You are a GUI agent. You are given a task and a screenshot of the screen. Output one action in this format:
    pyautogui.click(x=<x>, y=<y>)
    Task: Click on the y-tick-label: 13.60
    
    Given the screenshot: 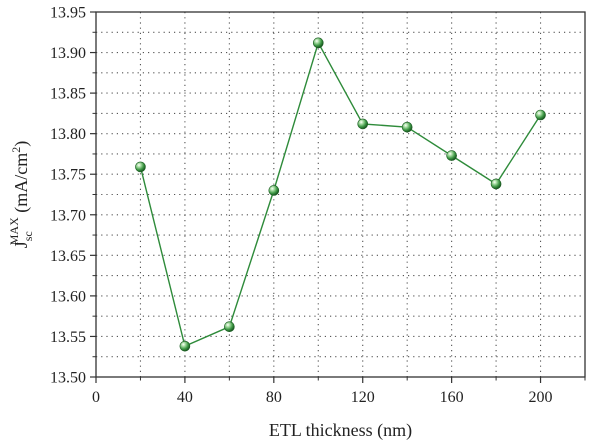 What is the action you would take?
    pyautogui.click(x=68, y=296)
    